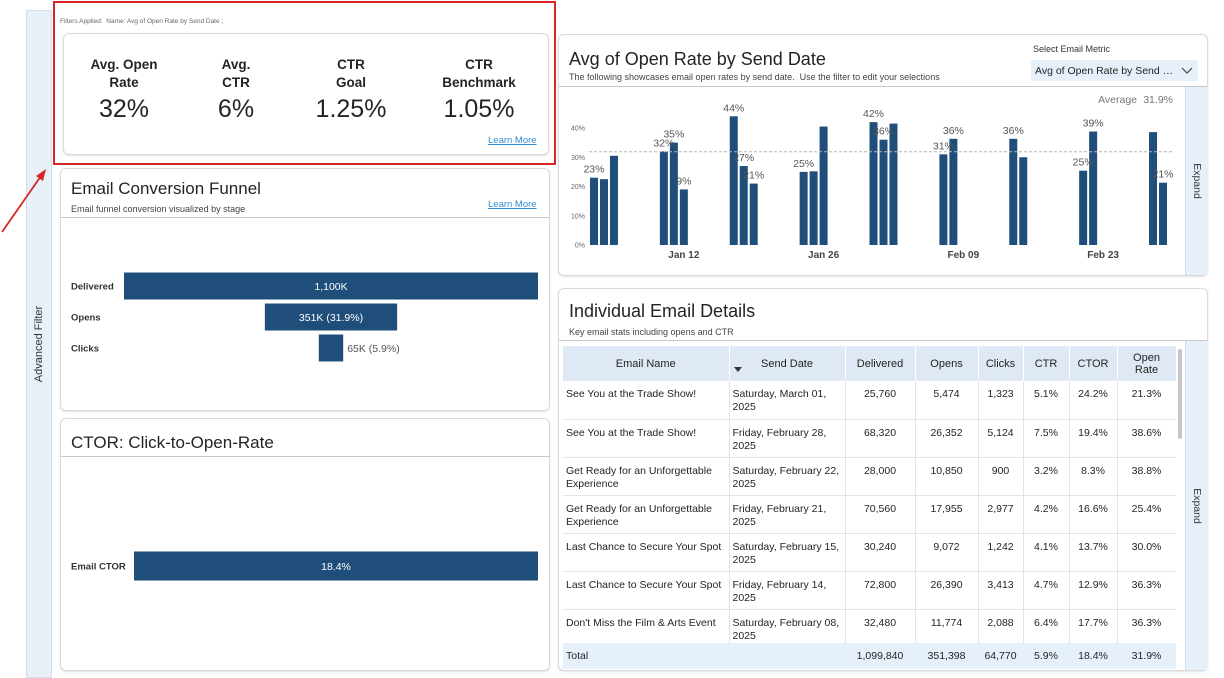  Describe the element at coordinates (578, 158) in the screenshot. I see `y-tick-label: 30%` at that location.